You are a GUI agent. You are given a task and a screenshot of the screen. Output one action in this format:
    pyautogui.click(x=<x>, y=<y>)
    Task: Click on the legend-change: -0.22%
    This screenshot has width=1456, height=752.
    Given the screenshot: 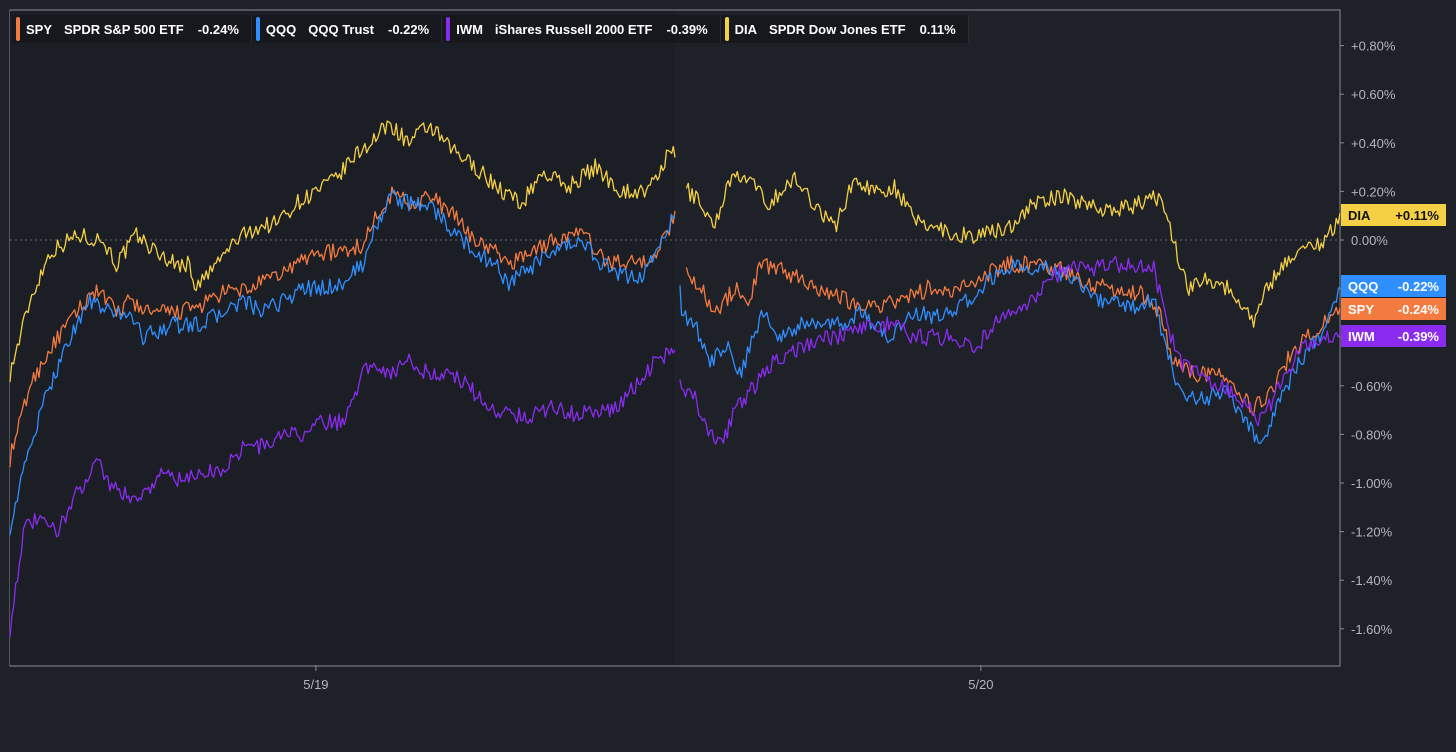 What is the action you would take?
    pyautogui.click(x=409, y=29)
    